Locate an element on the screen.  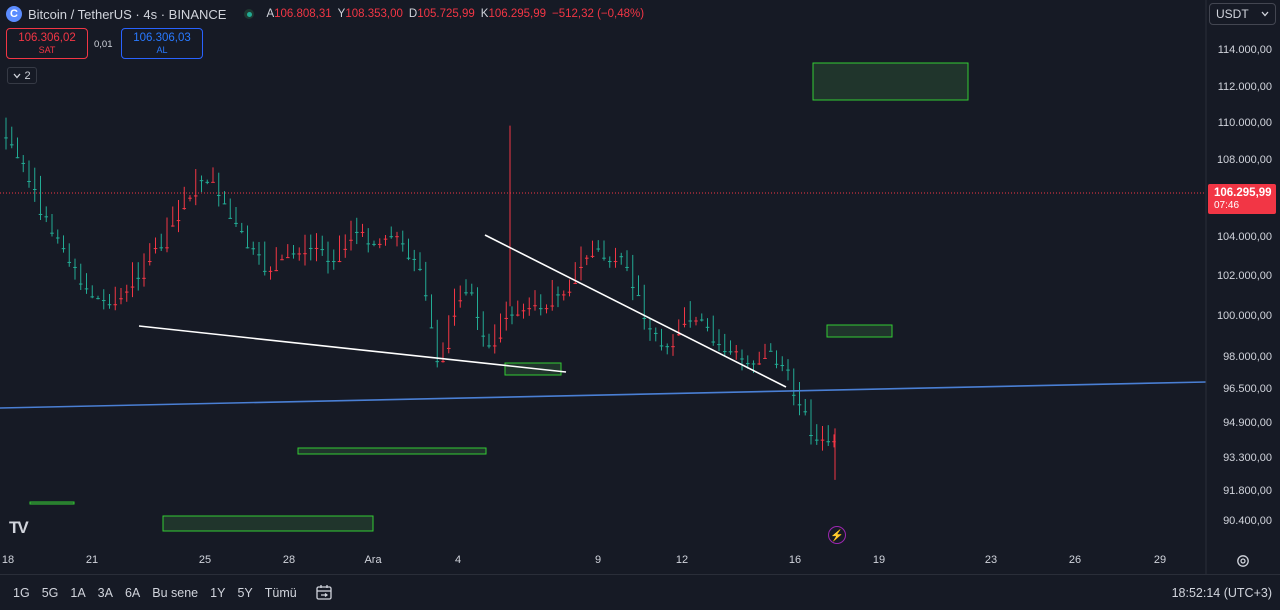
clock-timezone: 18:52:14 (UTC+3) is located at coordinates (1221, 592).